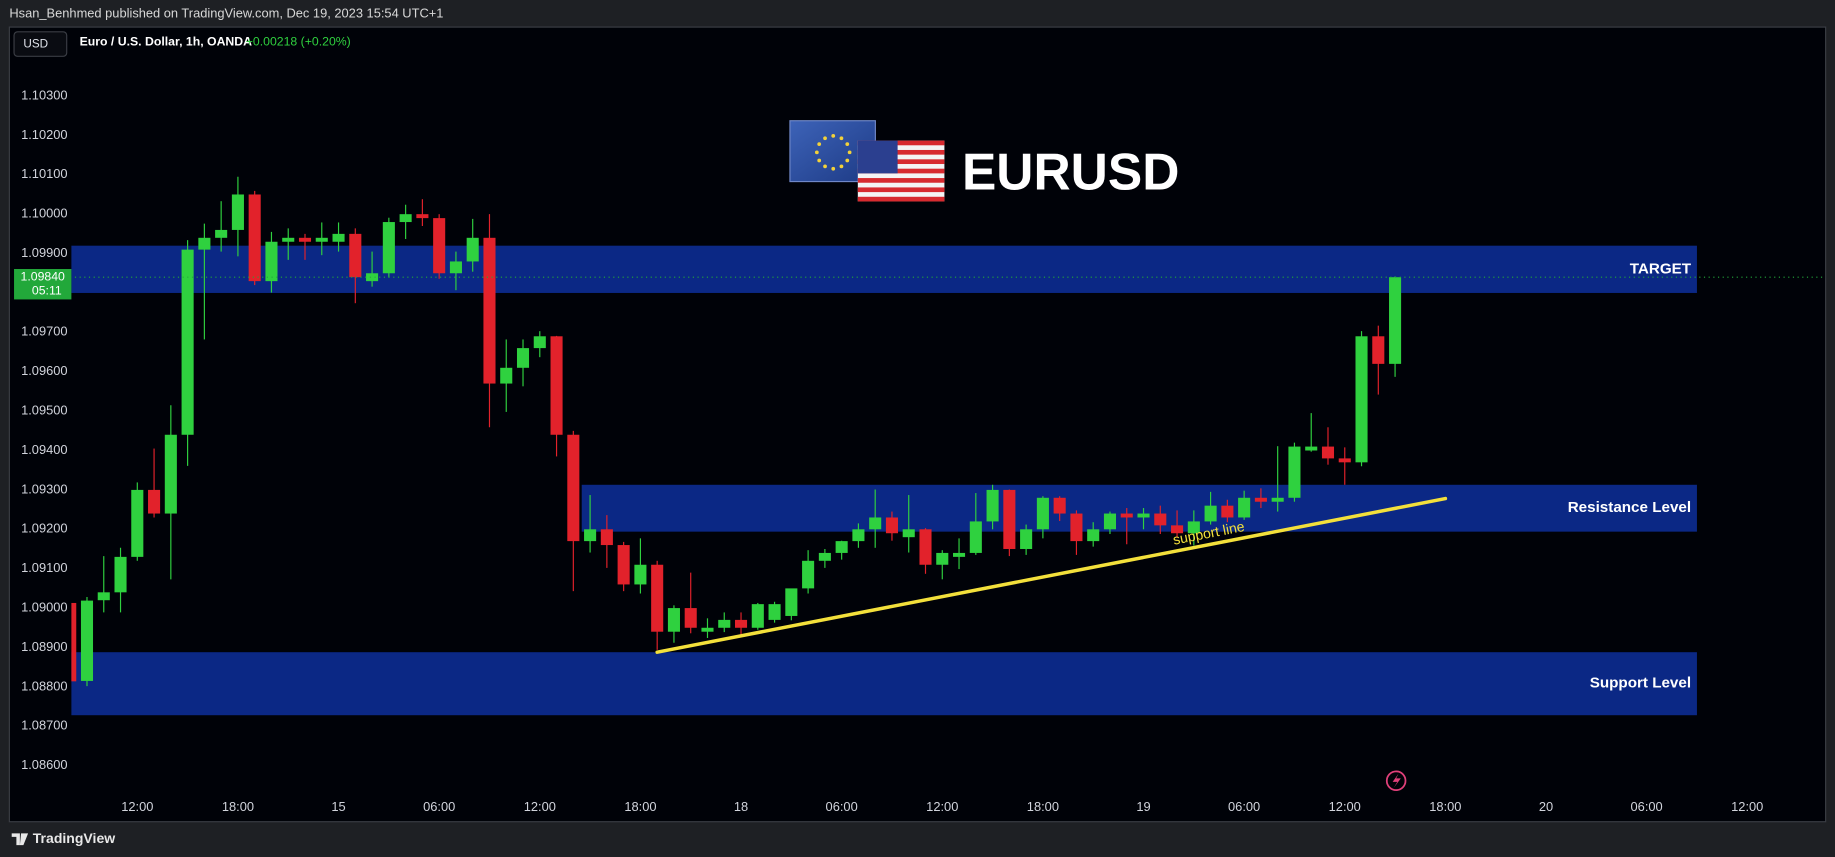 Image resolution: width=1835 pixels, height=857 pixels. I want to click on y-tick-label: 1.08700, so click(44, 725).